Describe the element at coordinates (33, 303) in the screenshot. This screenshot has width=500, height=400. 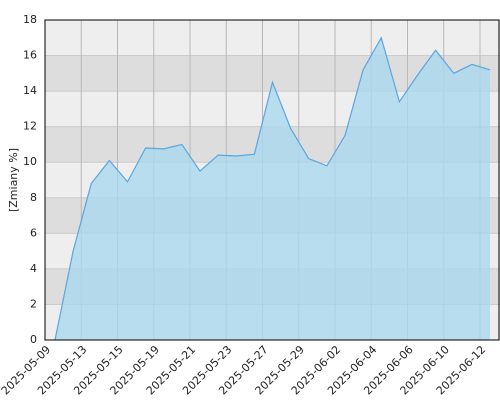
I see `y-tick-label: 2` at that location.